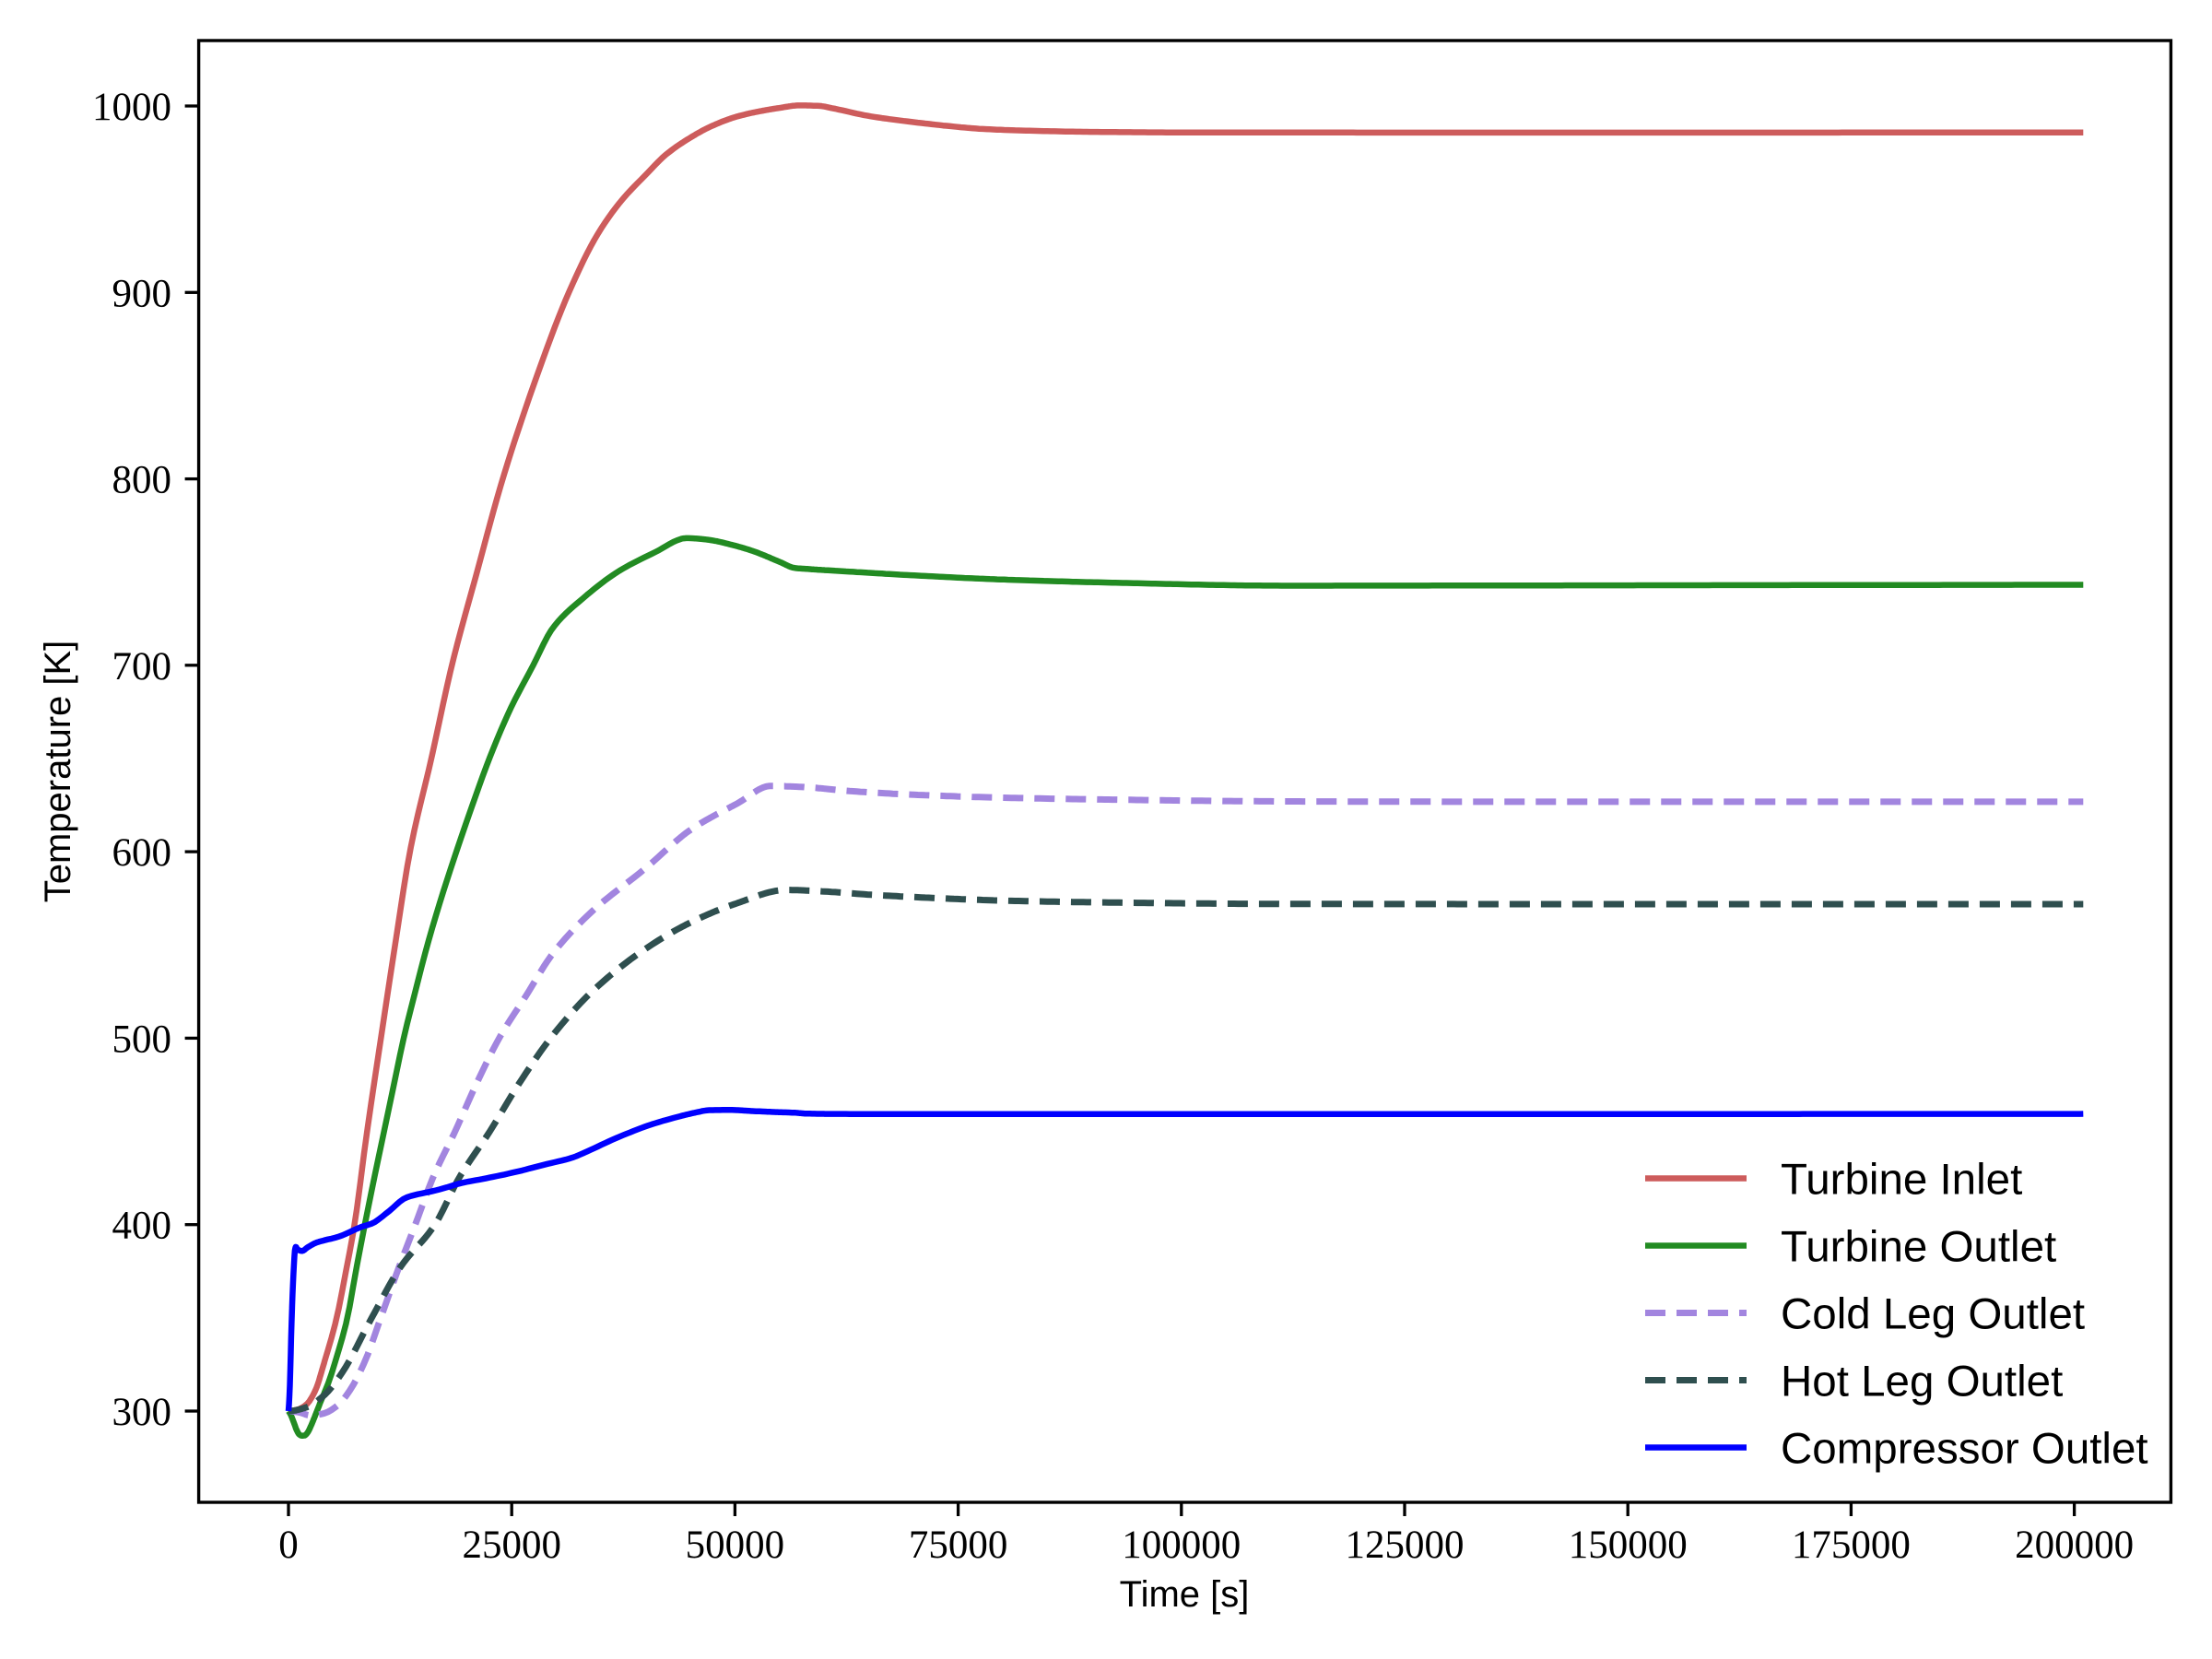 This screenshot has width=2212, height=1659. Describe the element at coordinates (1851, 1545) in the screenshot. I see `svg-text: 175000` at that location.